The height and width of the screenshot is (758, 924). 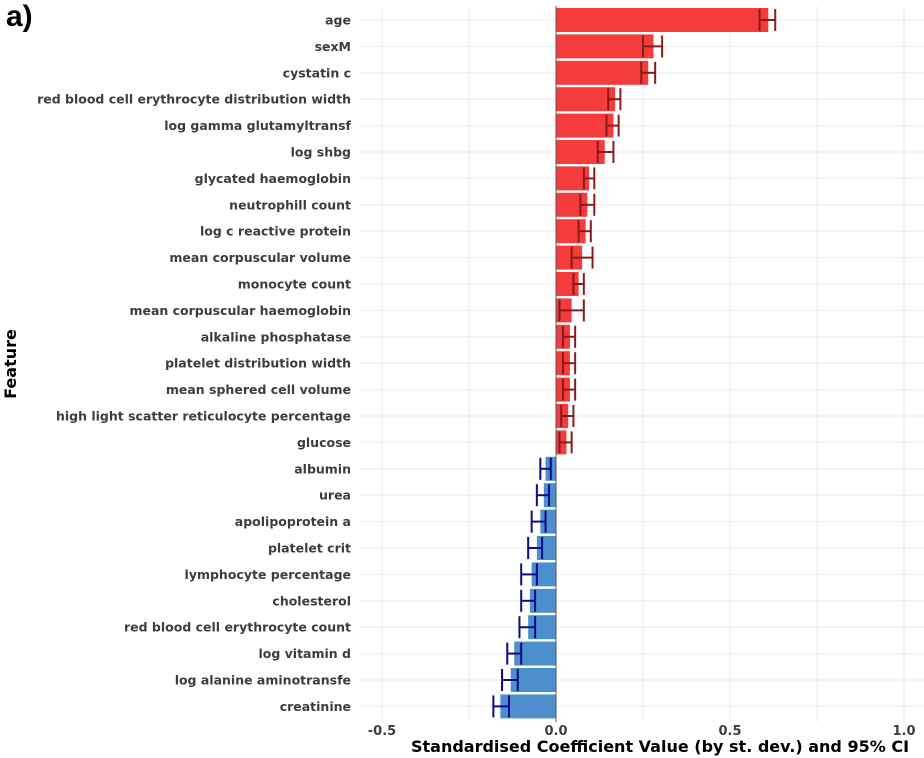 I want to click on y-tick-label: urea, so click(x=335, y=495).